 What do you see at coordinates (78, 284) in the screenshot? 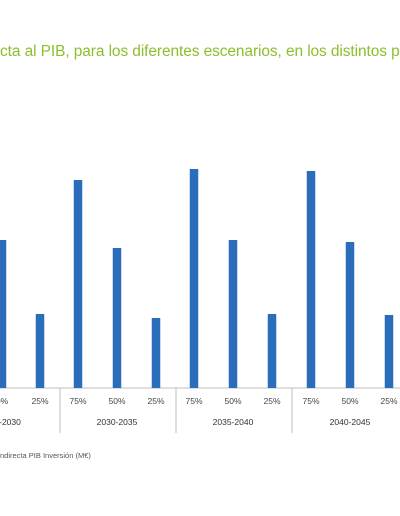
I see `bar-2030-2035-75%` at bounding box center [78, 284].